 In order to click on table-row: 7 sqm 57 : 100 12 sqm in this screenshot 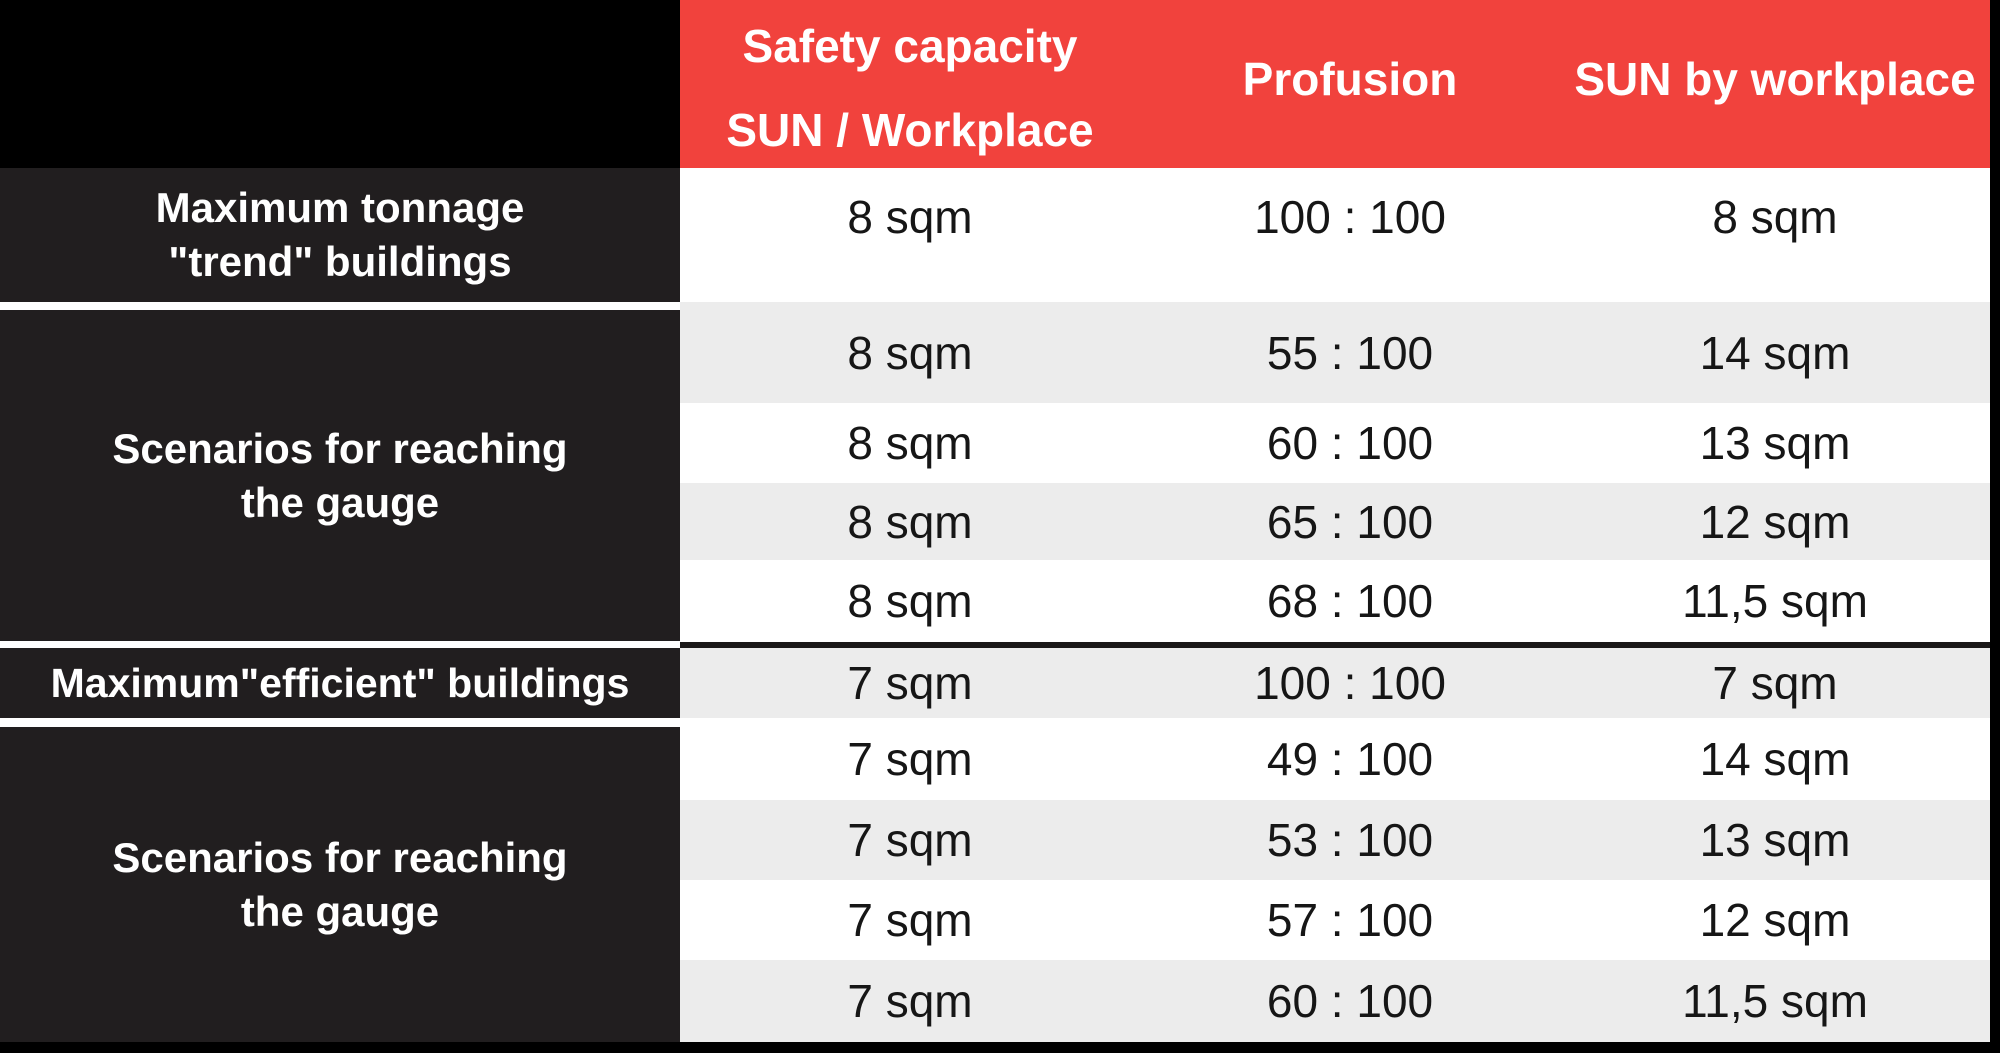, I will do `click(1335, 920)`.